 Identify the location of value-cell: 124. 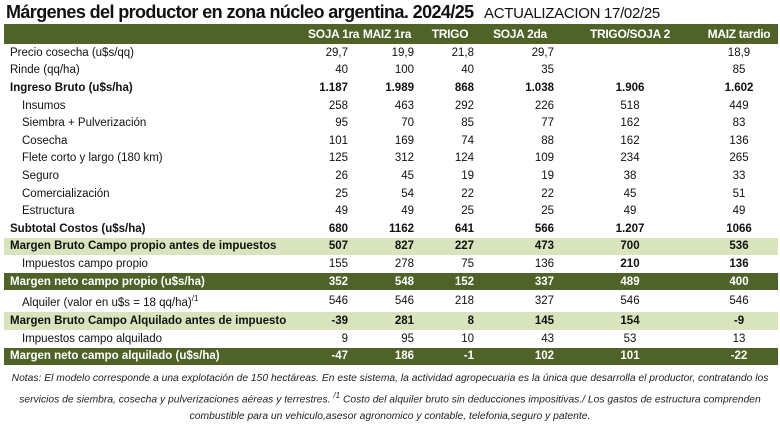
(464, 158).